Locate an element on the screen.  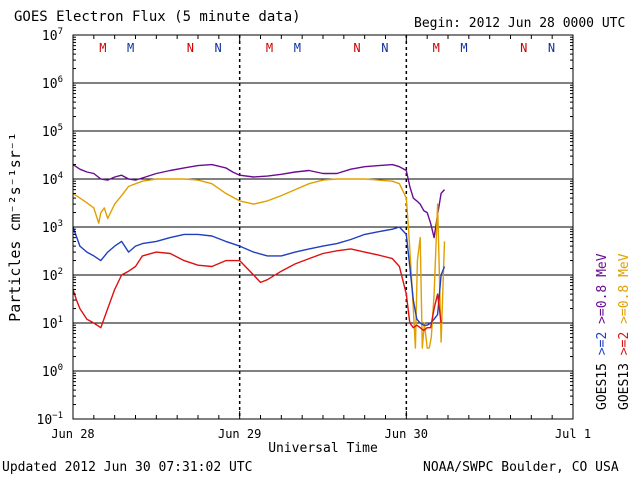
x-tick-label: Jun 28 is located at coordinates (72, 434).